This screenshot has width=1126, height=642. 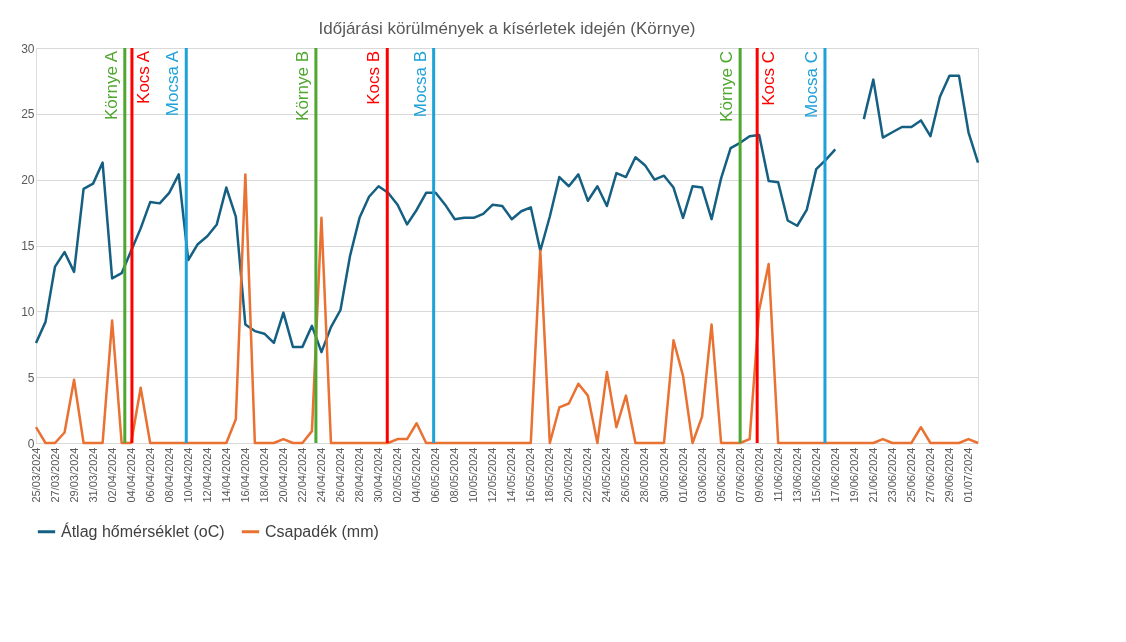 What do you see at coordinates (359, 475) in the screenshot?
I see `x-tick-label: 28/04/2024` at bounding box center [359, 475].